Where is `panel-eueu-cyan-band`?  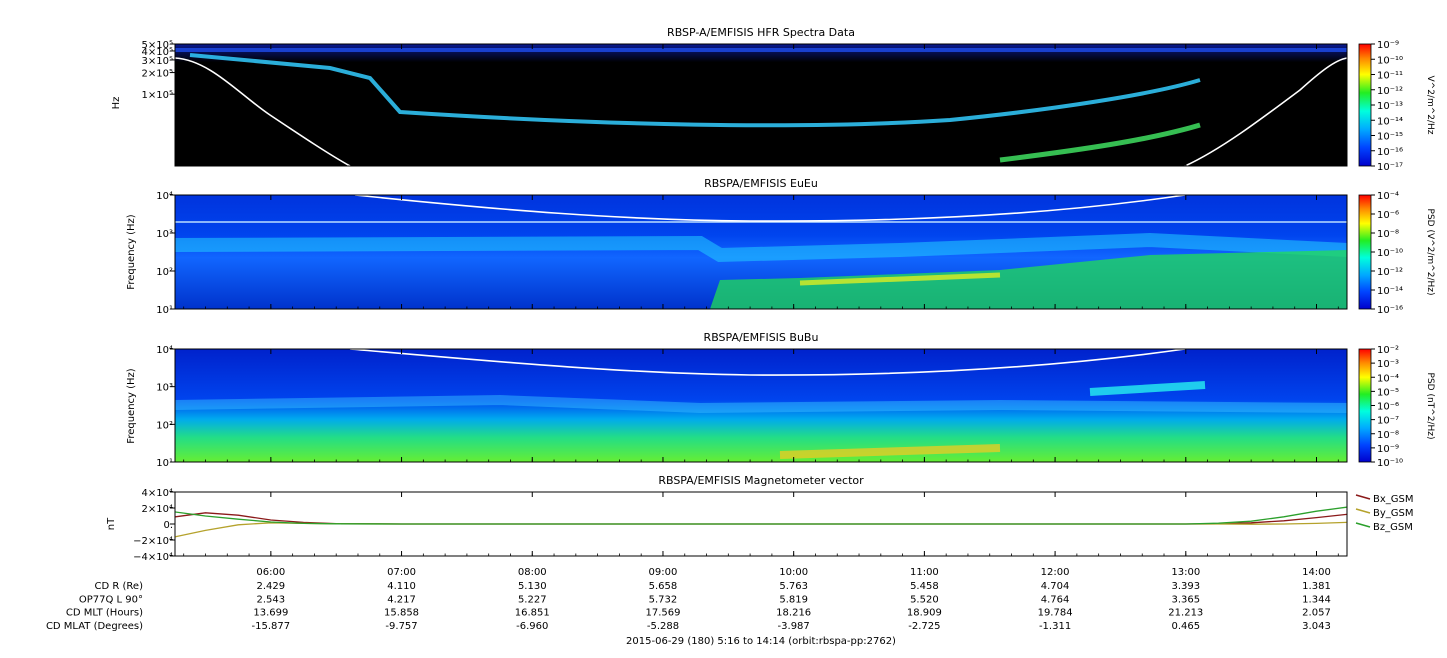 panel-eueu-cyan-band is located at coordinates (761, 247).